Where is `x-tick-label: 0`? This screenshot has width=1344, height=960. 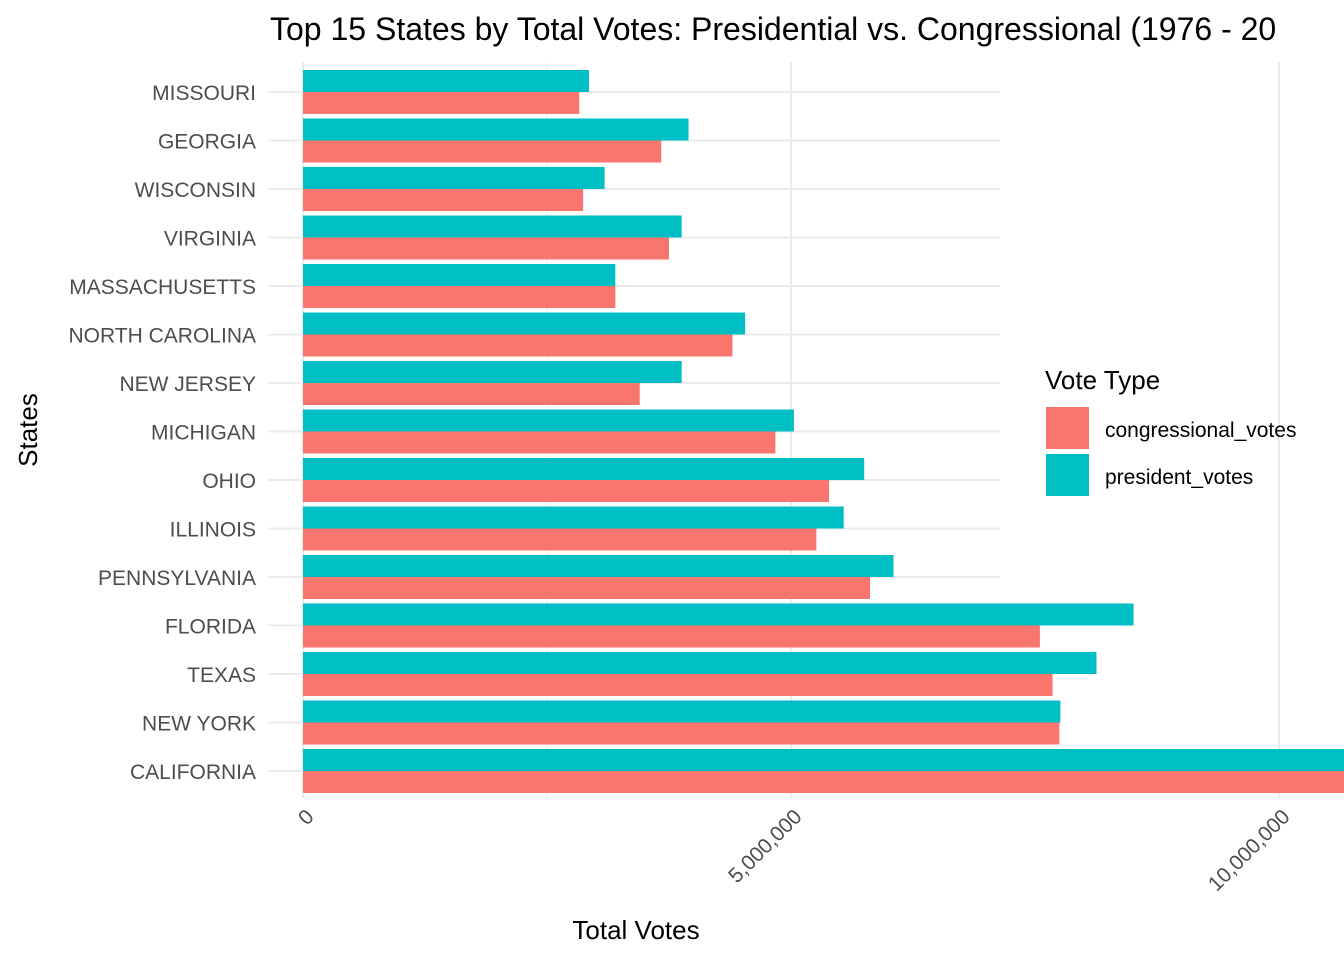
x-tick-label: 0 is located at coordinates (306, 817).